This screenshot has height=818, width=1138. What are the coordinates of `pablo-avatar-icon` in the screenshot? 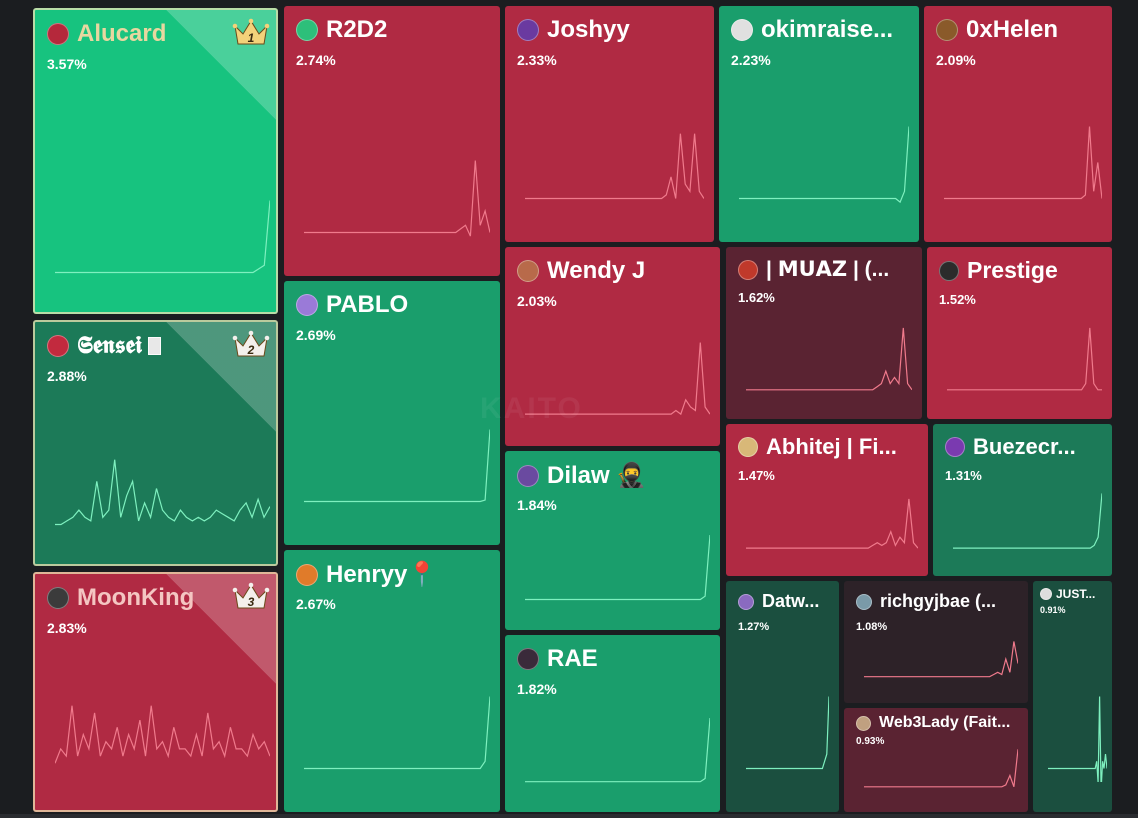 It's located at (307, 305).